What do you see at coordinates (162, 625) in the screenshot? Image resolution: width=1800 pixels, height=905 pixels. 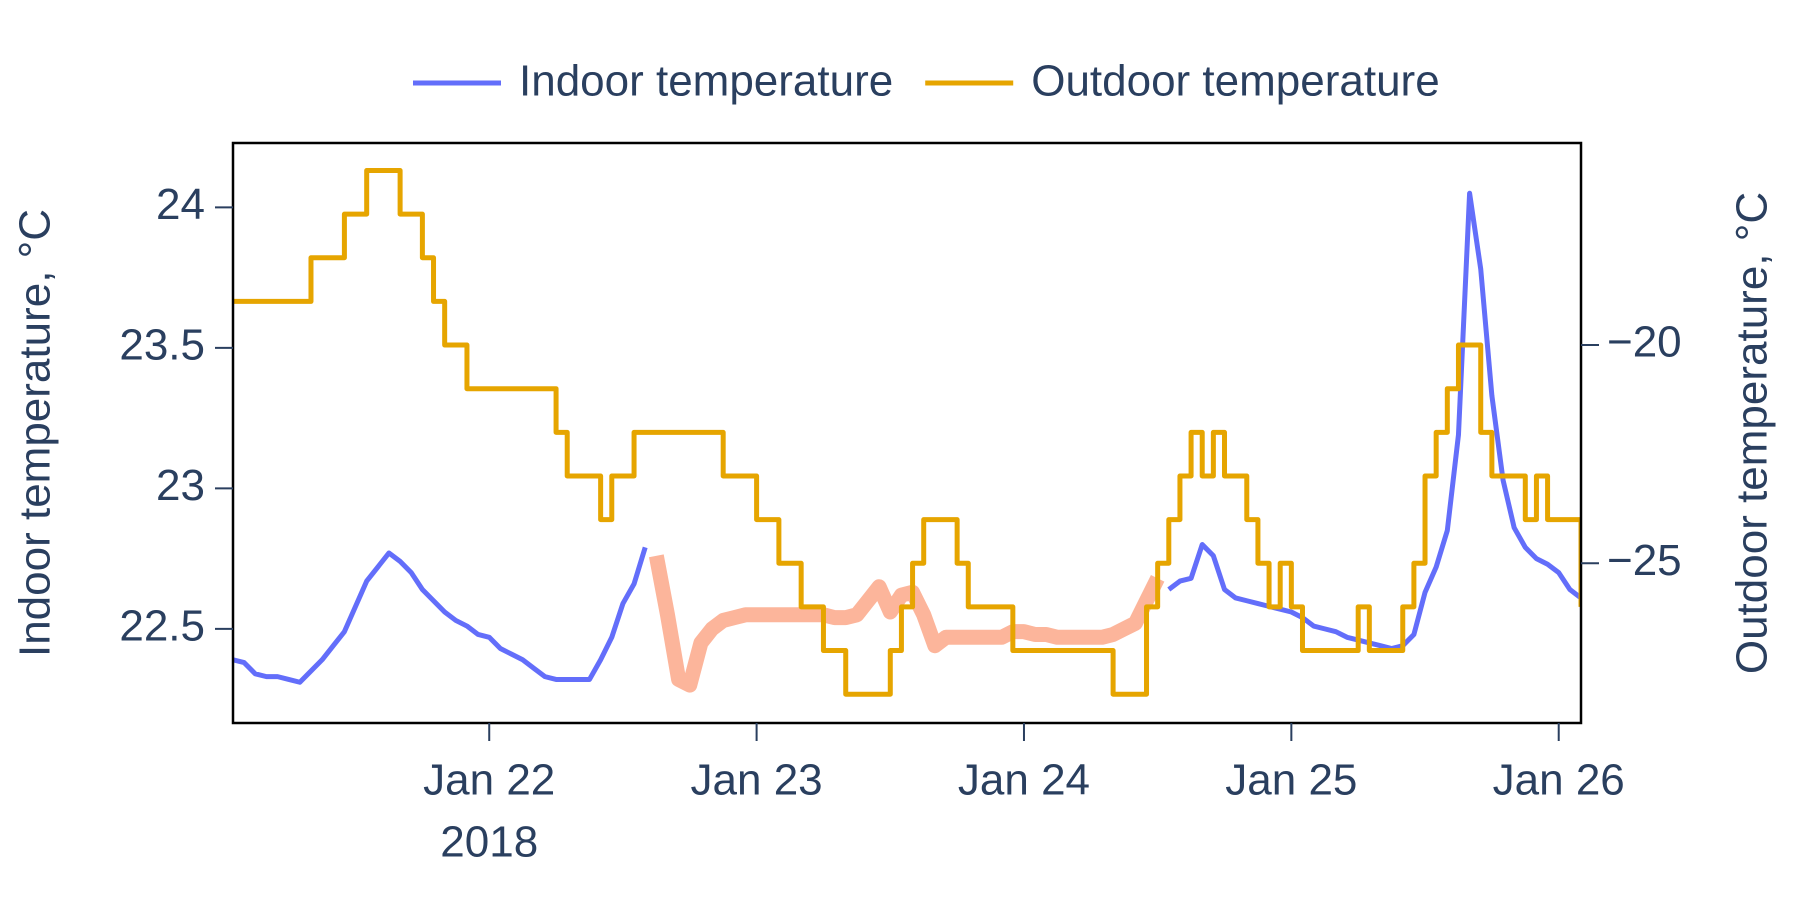 I see `y-tick-label: 22.5` at bounding box center [162, 625].